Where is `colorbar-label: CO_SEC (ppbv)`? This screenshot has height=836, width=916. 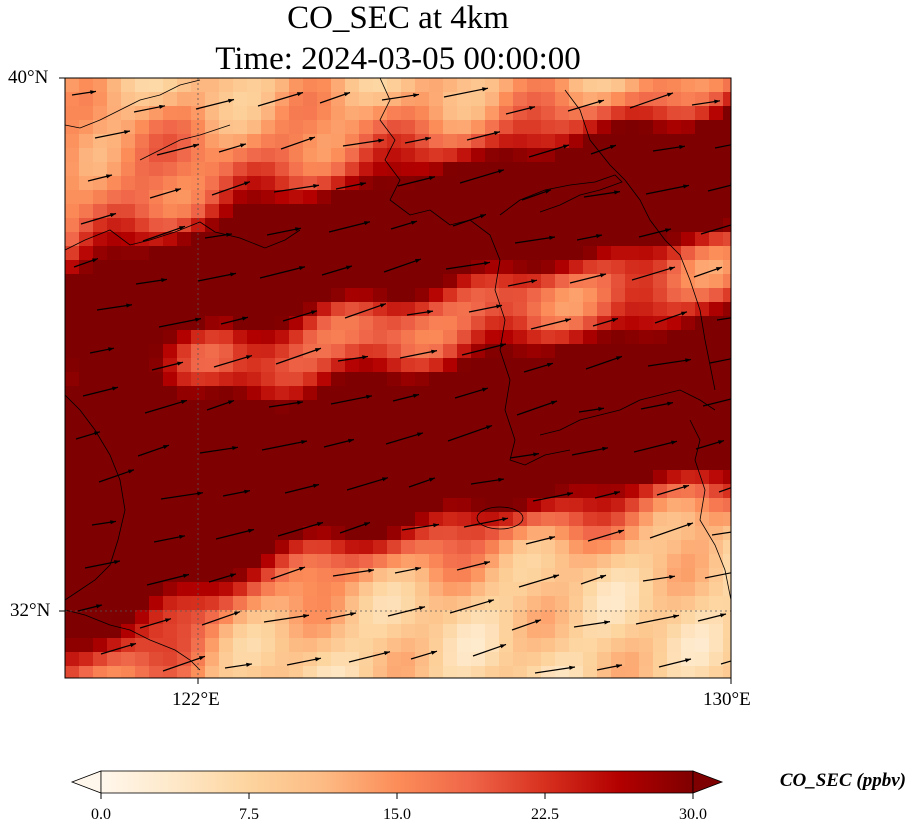 colorbar-label: CO_SEC (ppbv) is located at coordinates (842, 780).